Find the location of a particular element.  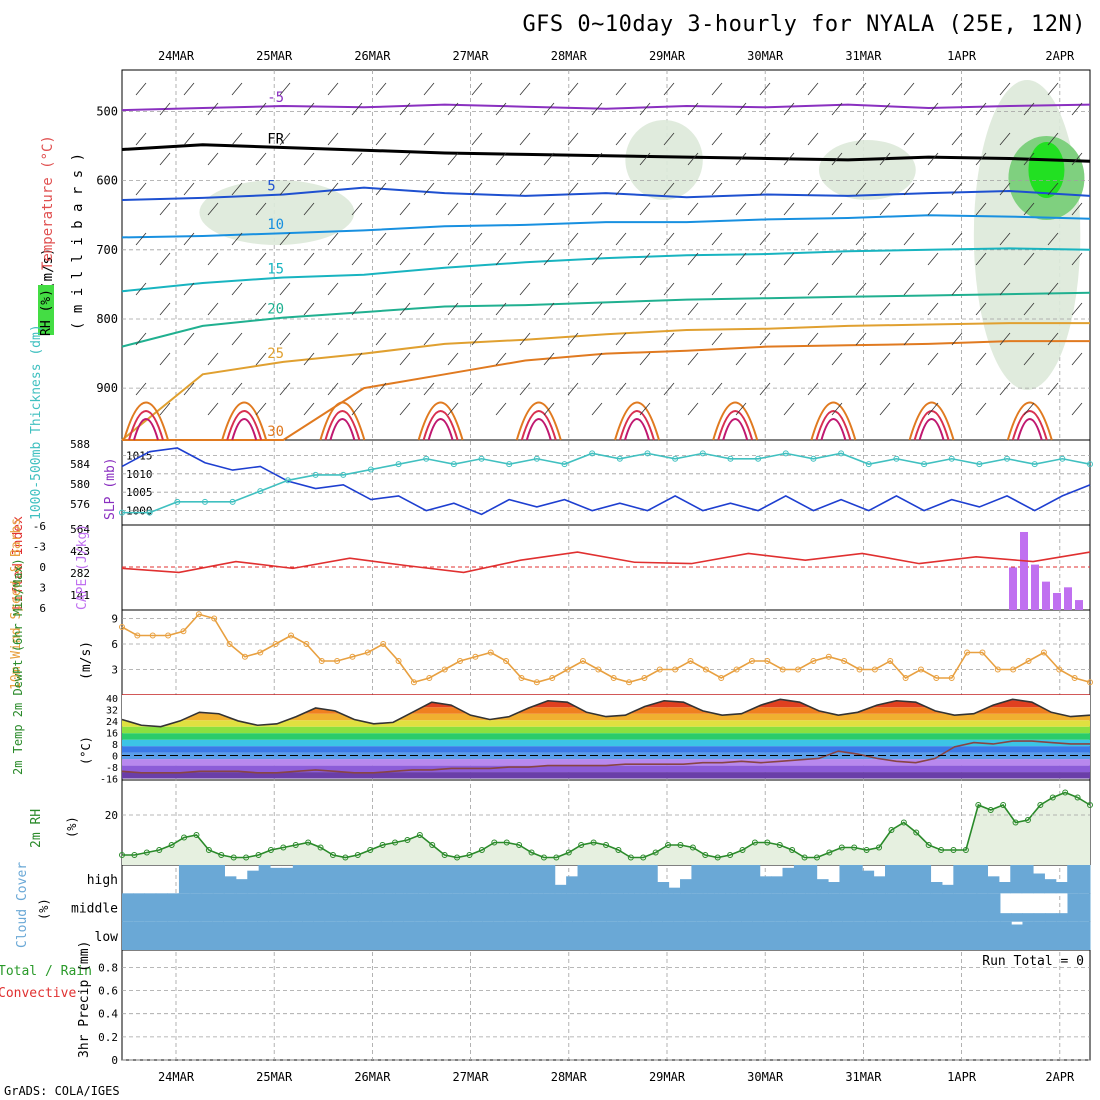

rh-legend-swatch is located at coordinates (46, 310).